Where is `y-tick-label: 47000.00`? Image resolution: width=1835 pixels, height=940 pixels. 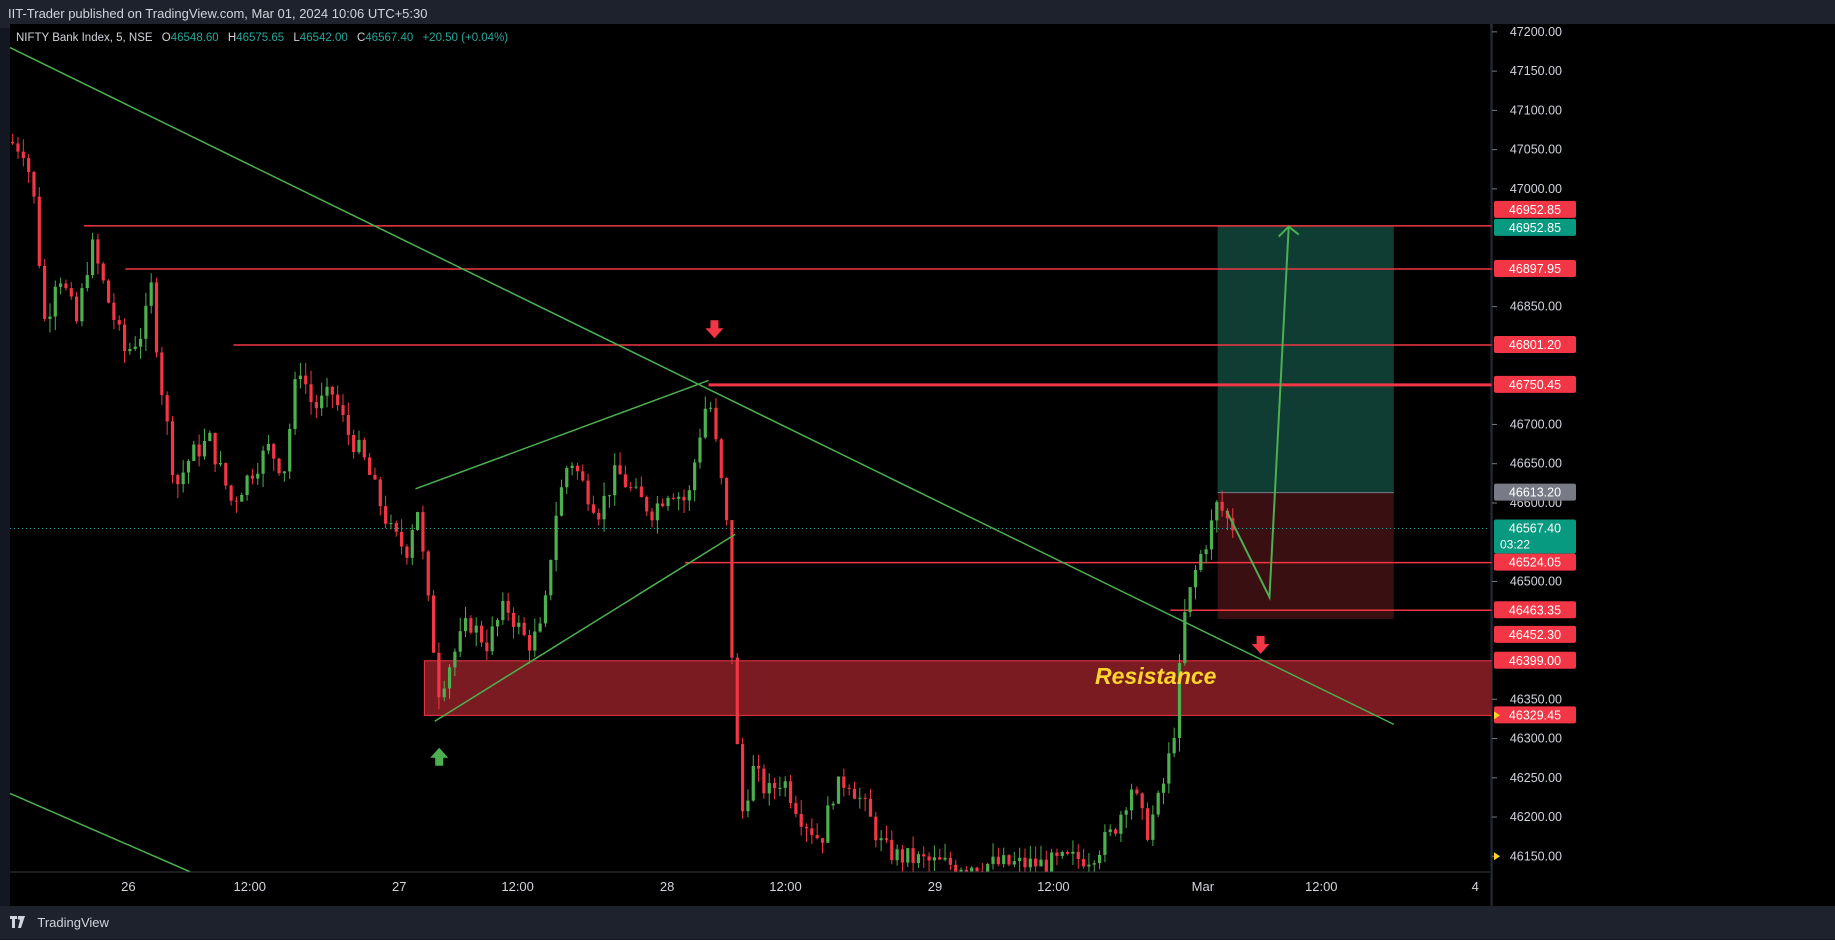
y-tick-label: 47000.00 is located at coordinates (1536, 189).